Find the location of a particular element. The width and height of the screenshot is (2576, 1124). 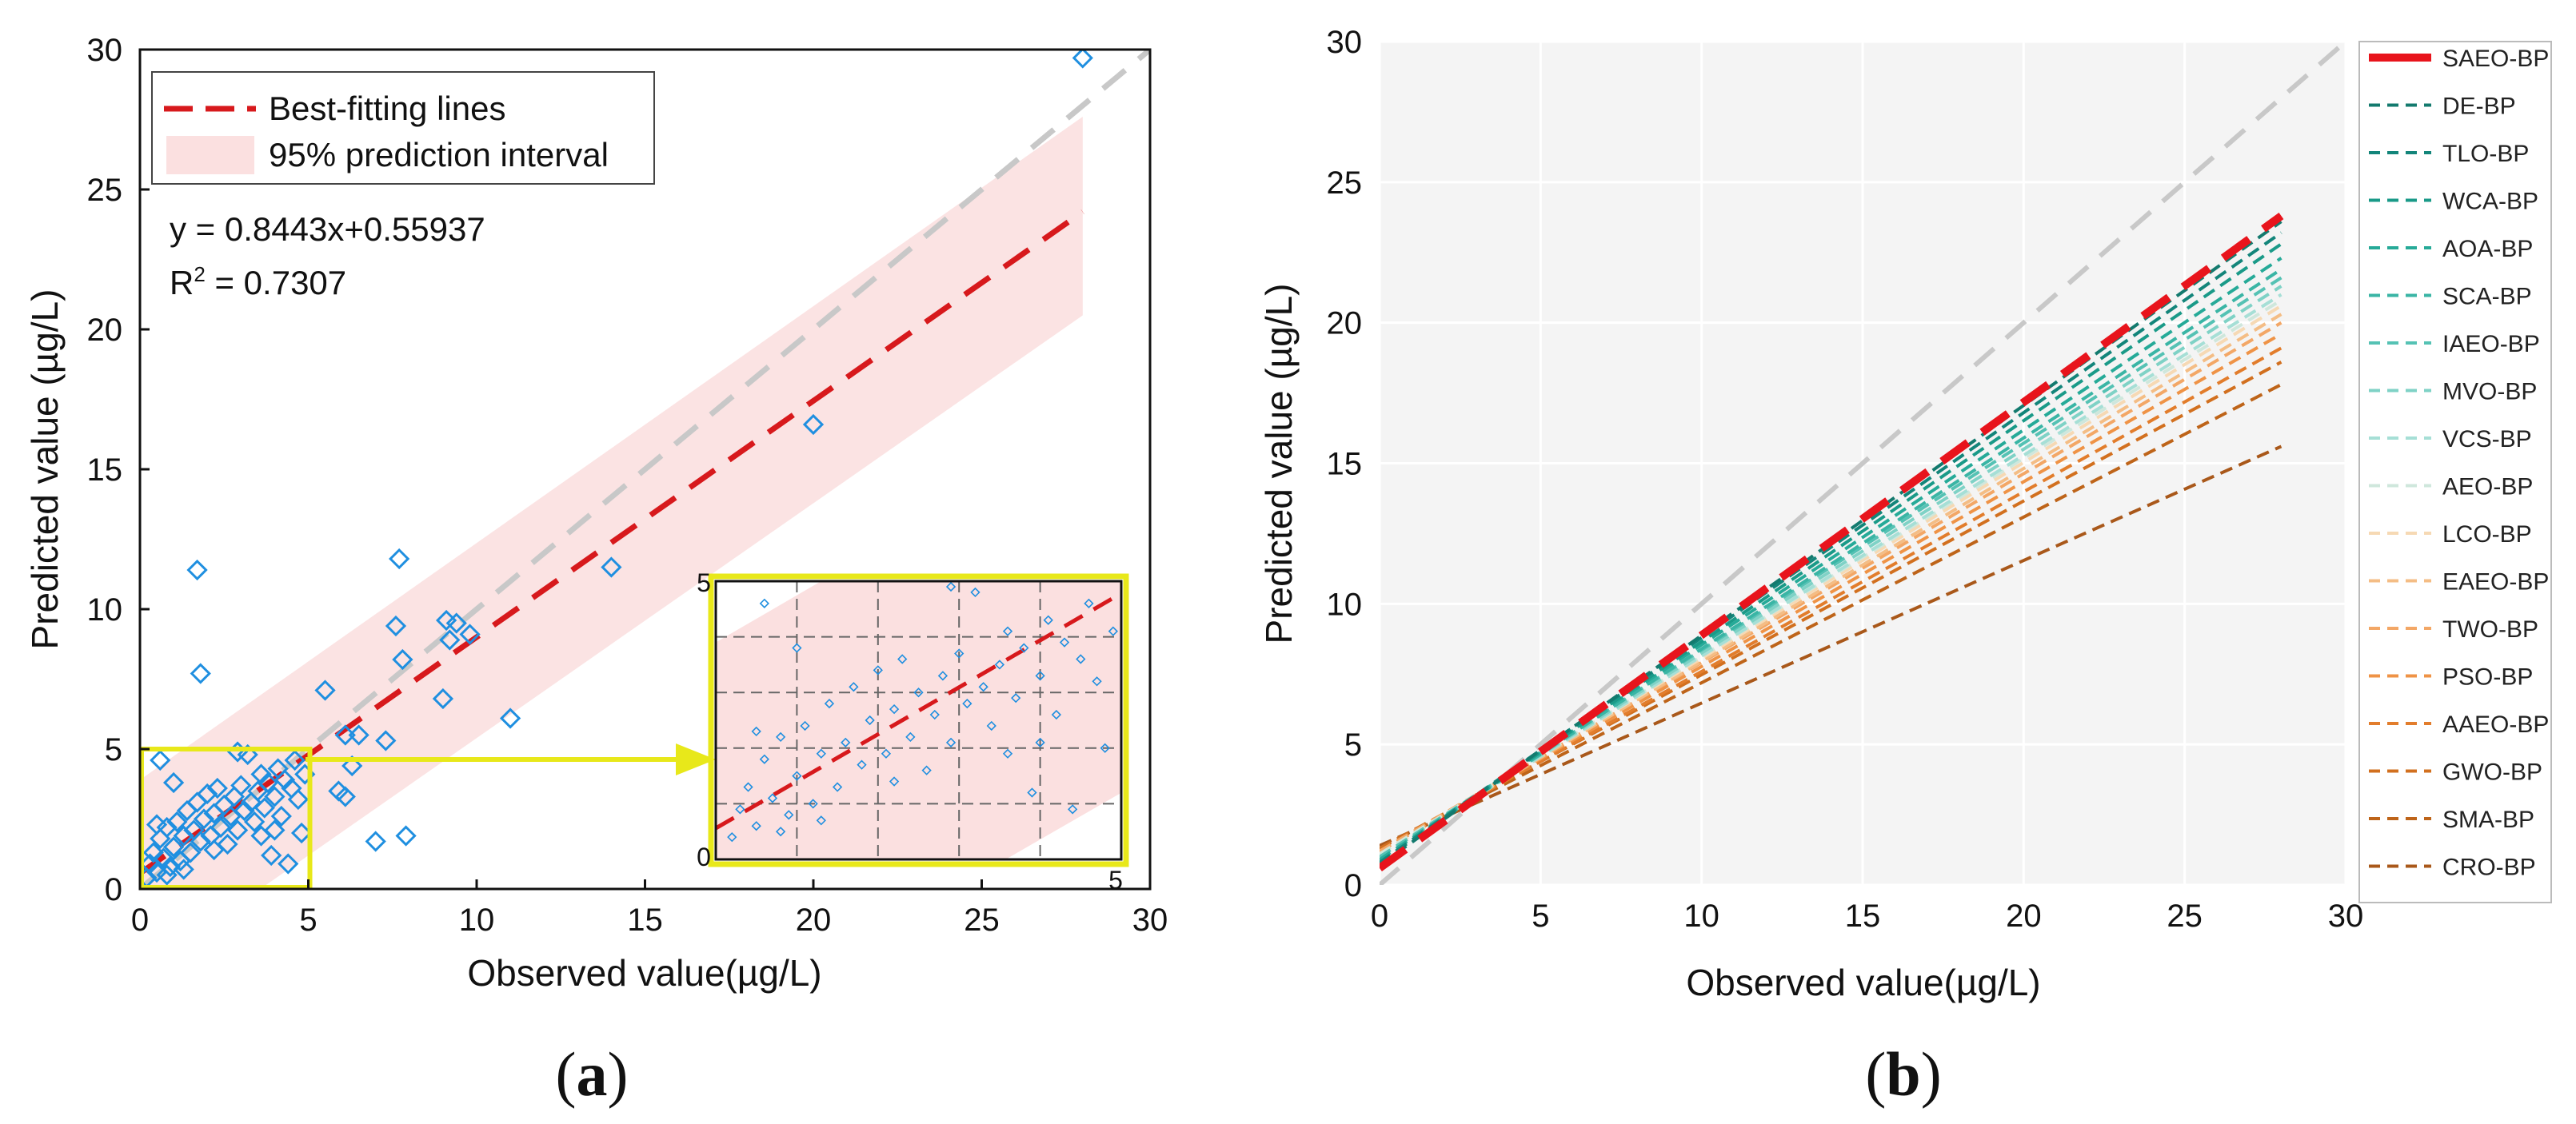

caption-b: (b) is located at coordinates (1903, 1074).